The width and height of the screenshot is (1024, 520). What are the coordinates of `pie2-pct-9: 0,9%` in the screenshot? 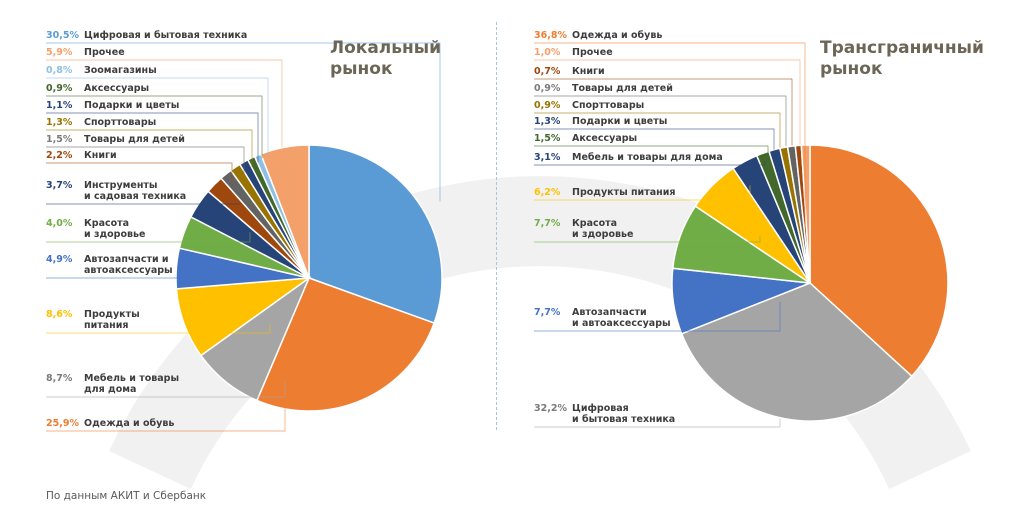 It's located at (547, 105).